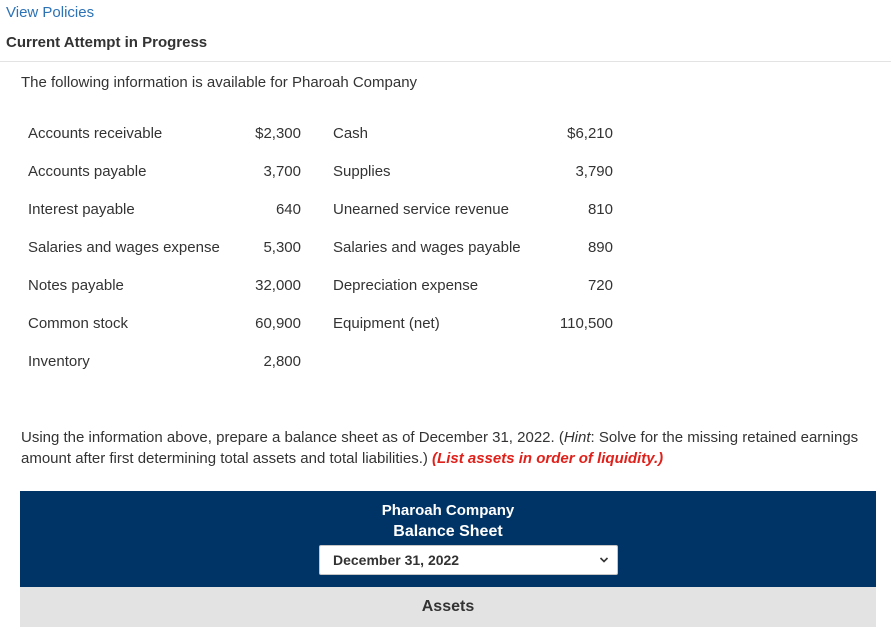 The height and width of the screenshot is (631, 891). What do you see at coordinates (78, 323) in the screenshot?
I see `account-name: Common stock` at bounding box center [78, 323].